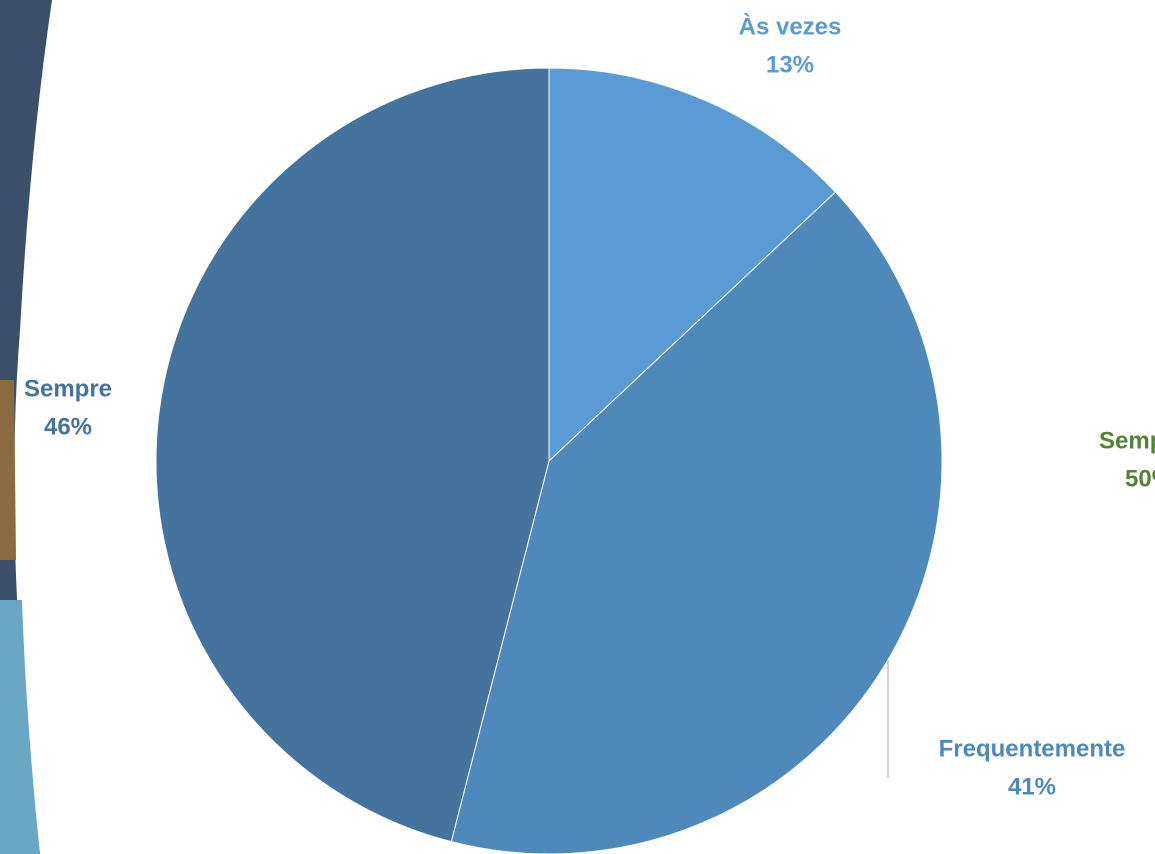  Describe the element at coordinates (1032, 786) in the screenshot. I see `slice-value-label: 41%` at that location.